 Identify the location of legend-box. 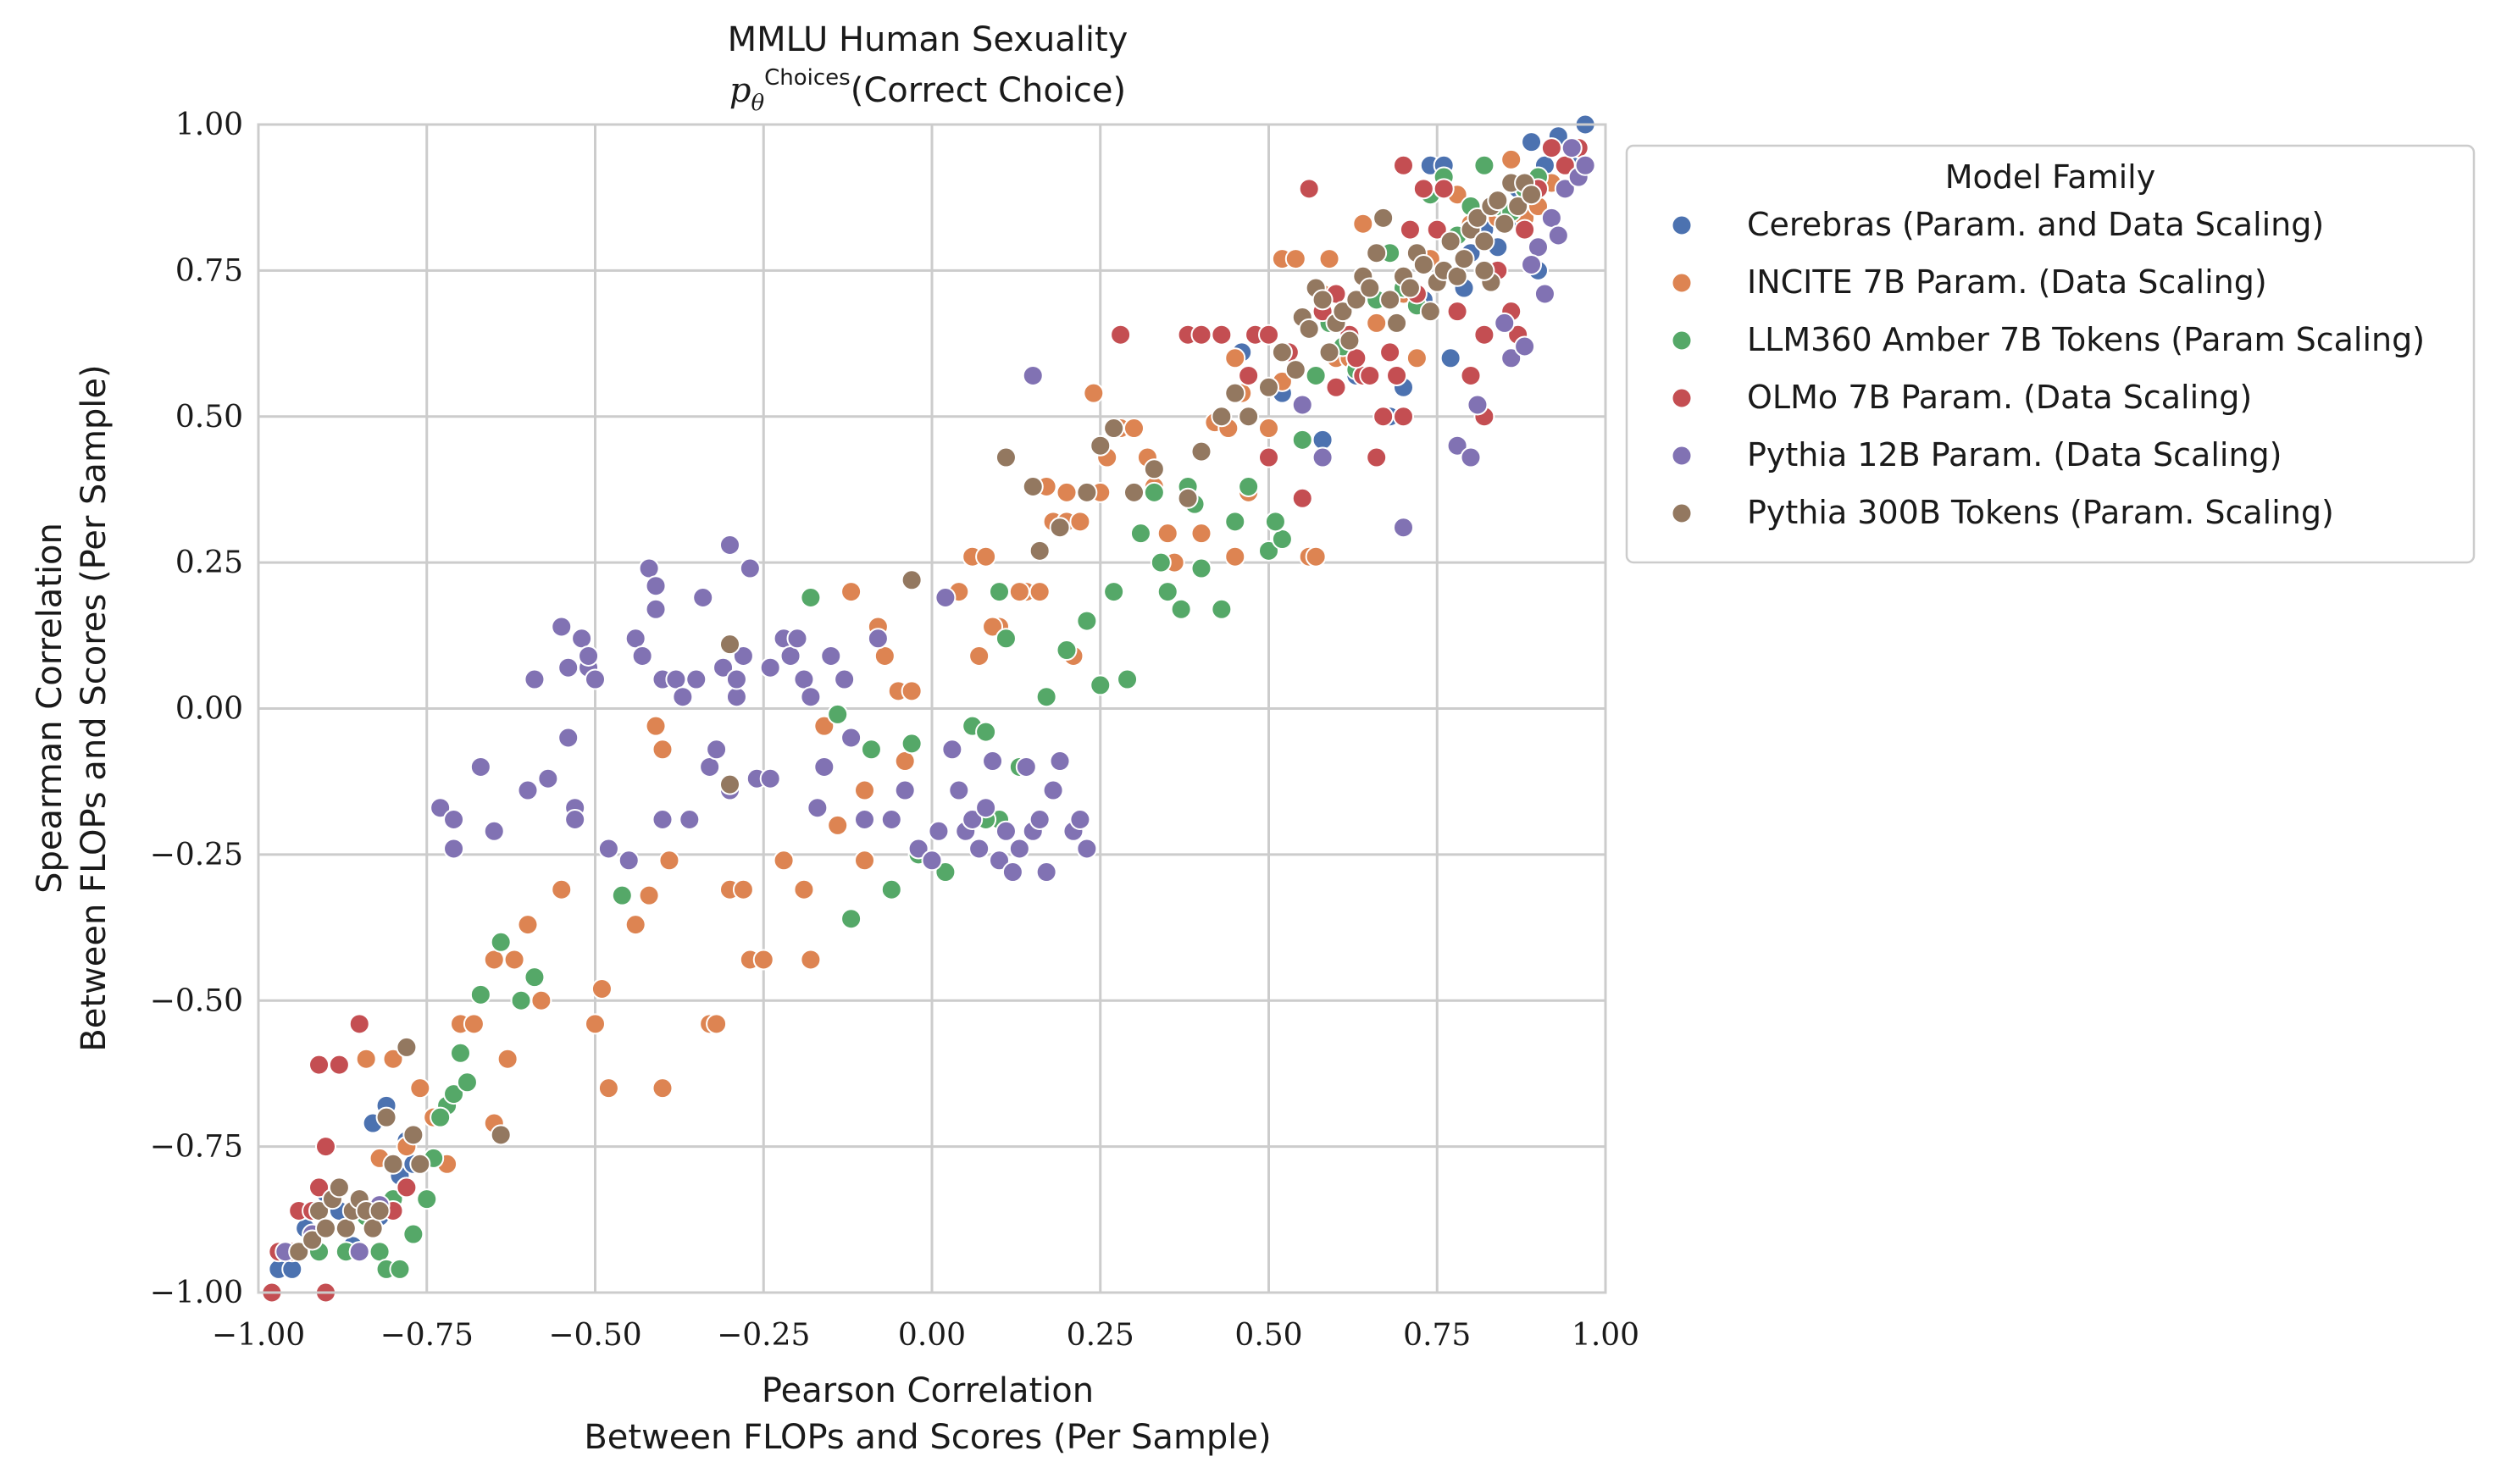
(2050, 354).